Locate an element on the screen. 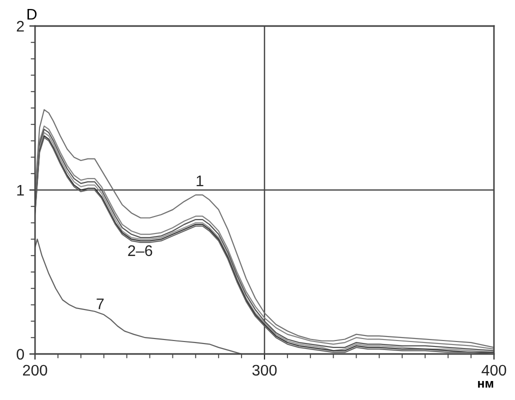 The image size is (515, 400). y-tick-label: 0 is located at coordinates (20, 354).